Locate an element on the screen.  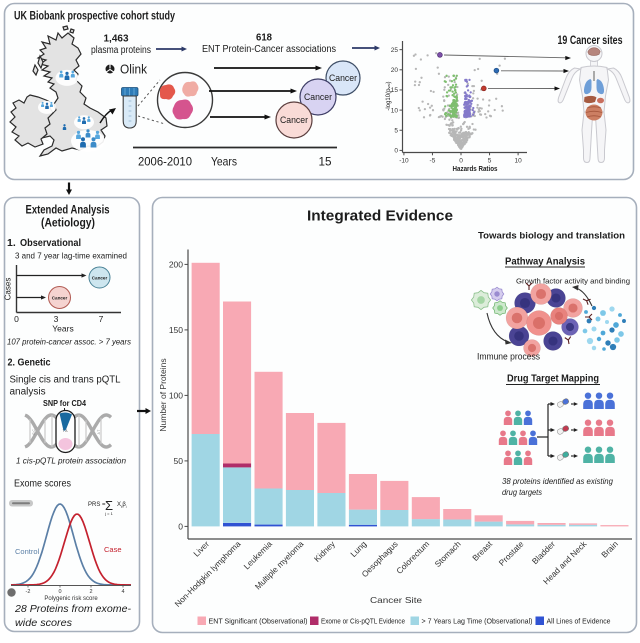
svg-text: Polygenic risk score is located at coordinates (71, 599).